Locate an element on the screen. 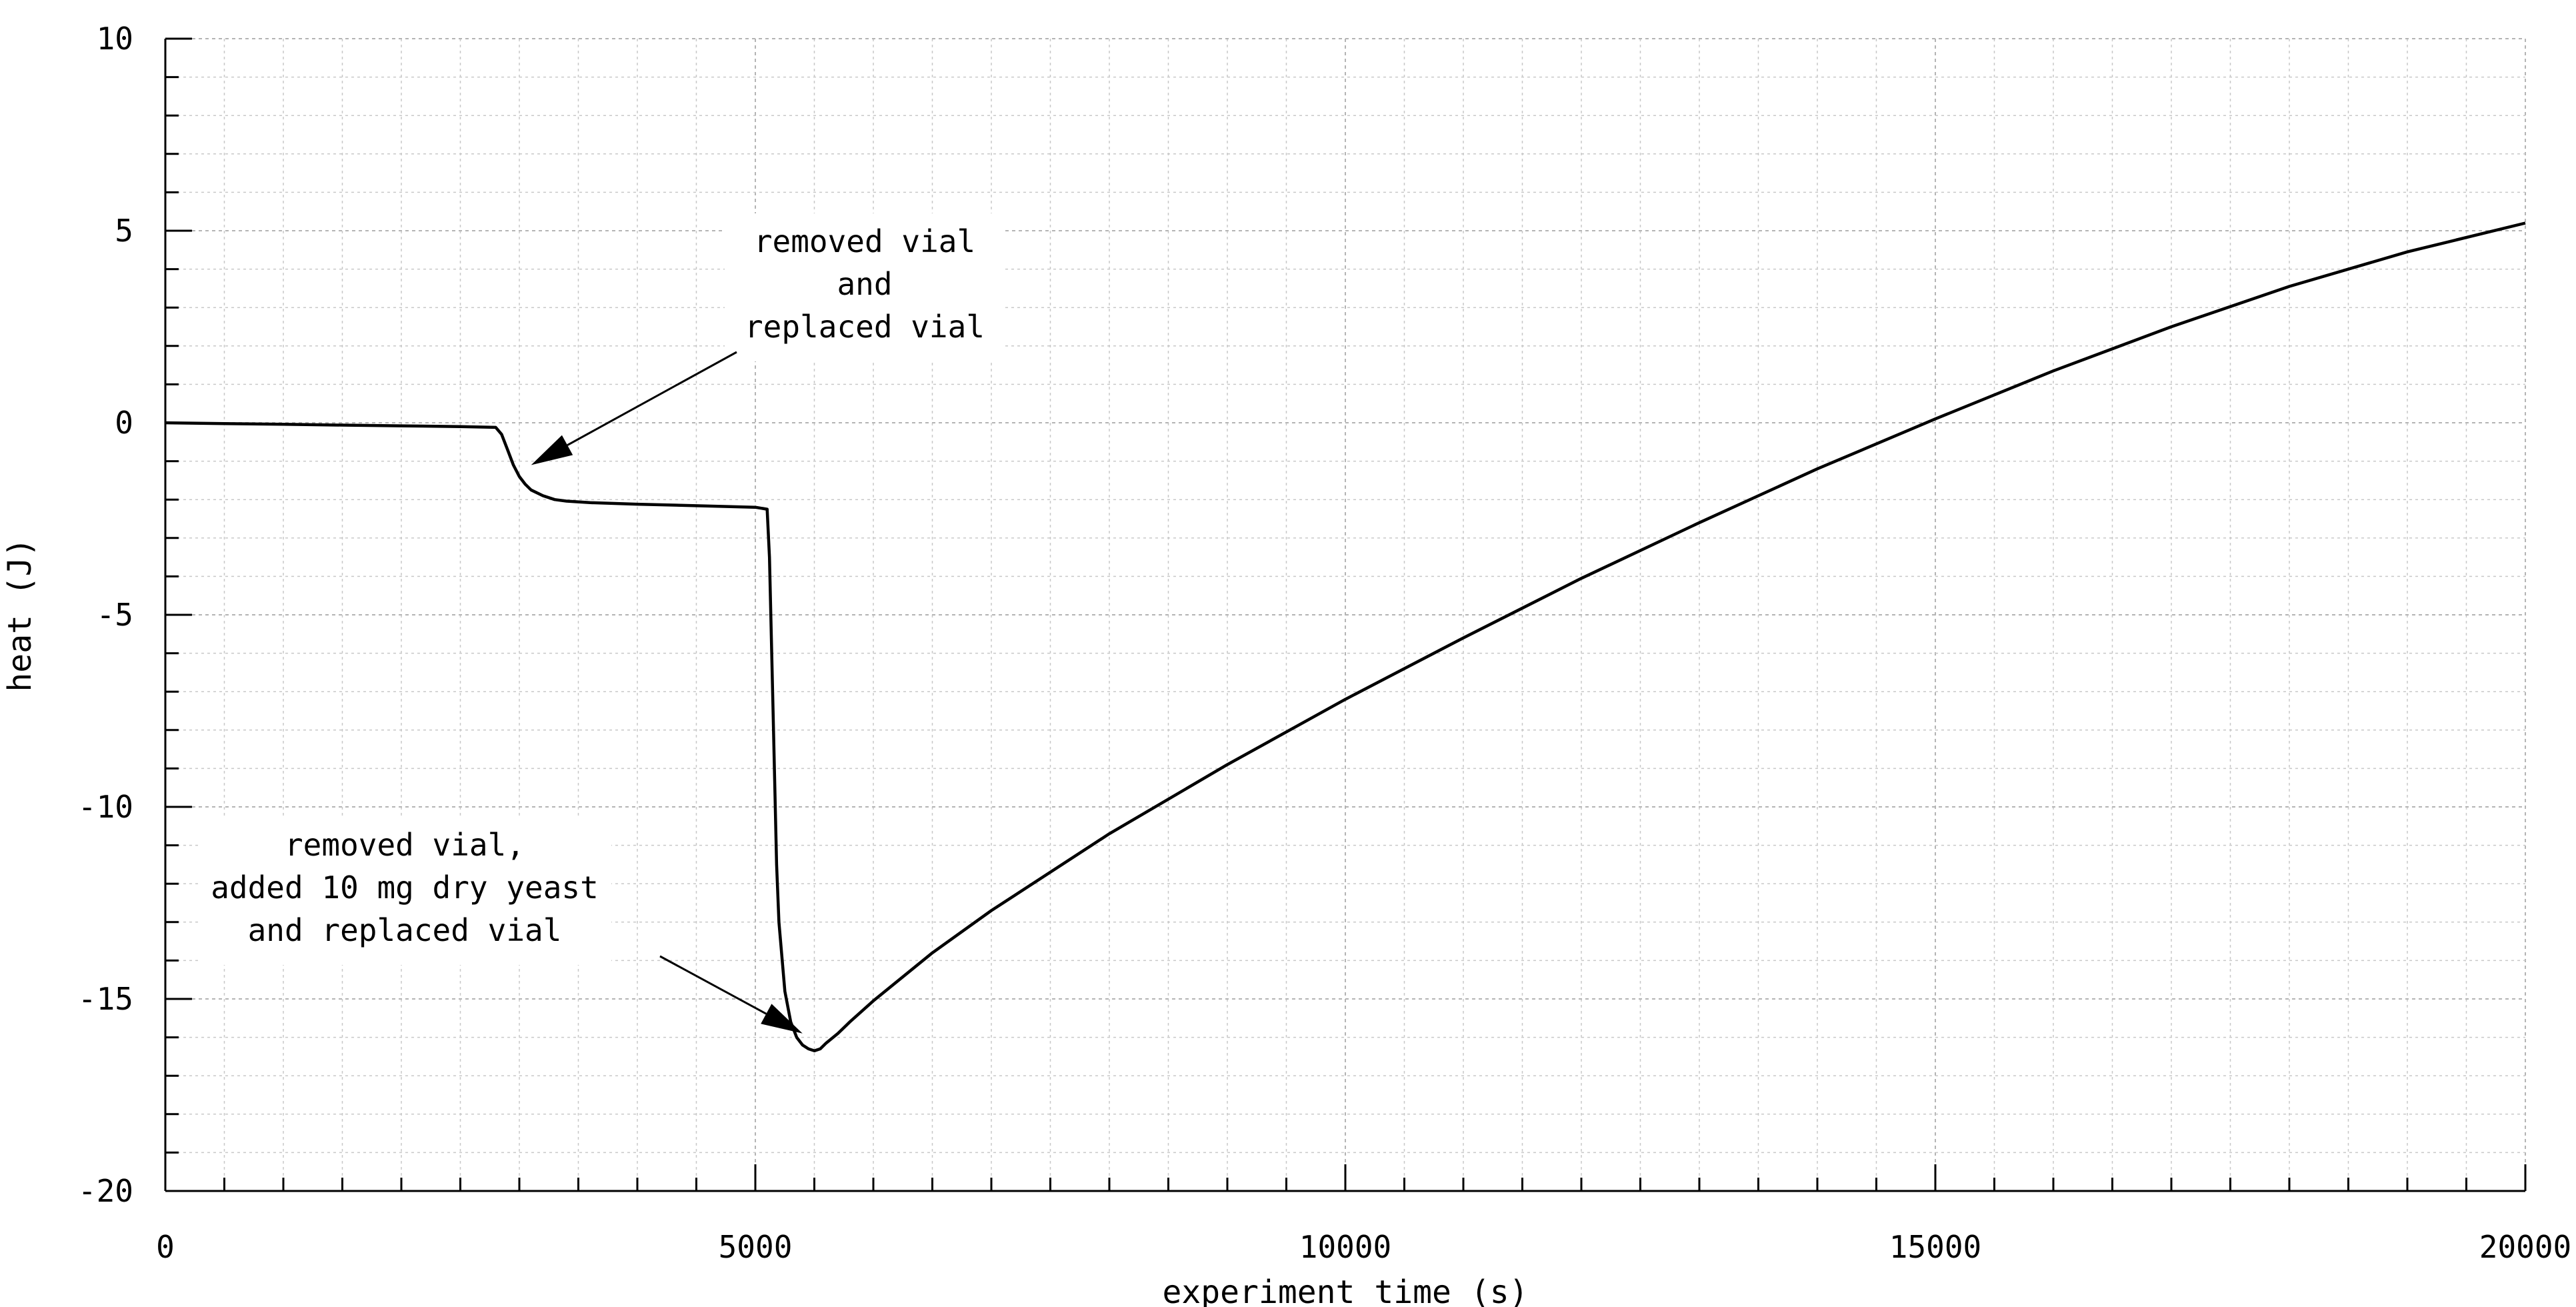 The width and height of the screenshot is (2576, 1307). annotation-text-line: and is located at coordinates (864, 284).